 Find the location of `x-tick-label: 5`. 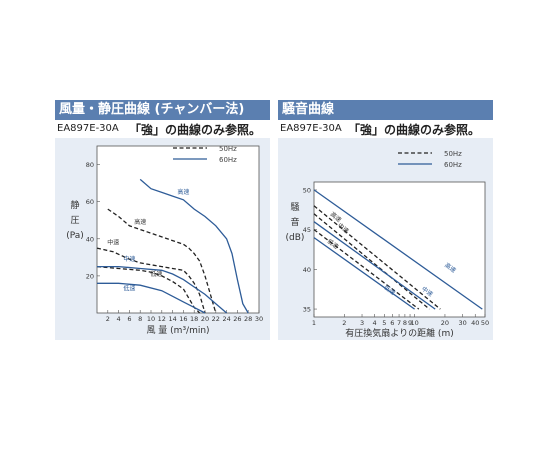

x-tick-label: 5 is located at coordinates (384, 323).